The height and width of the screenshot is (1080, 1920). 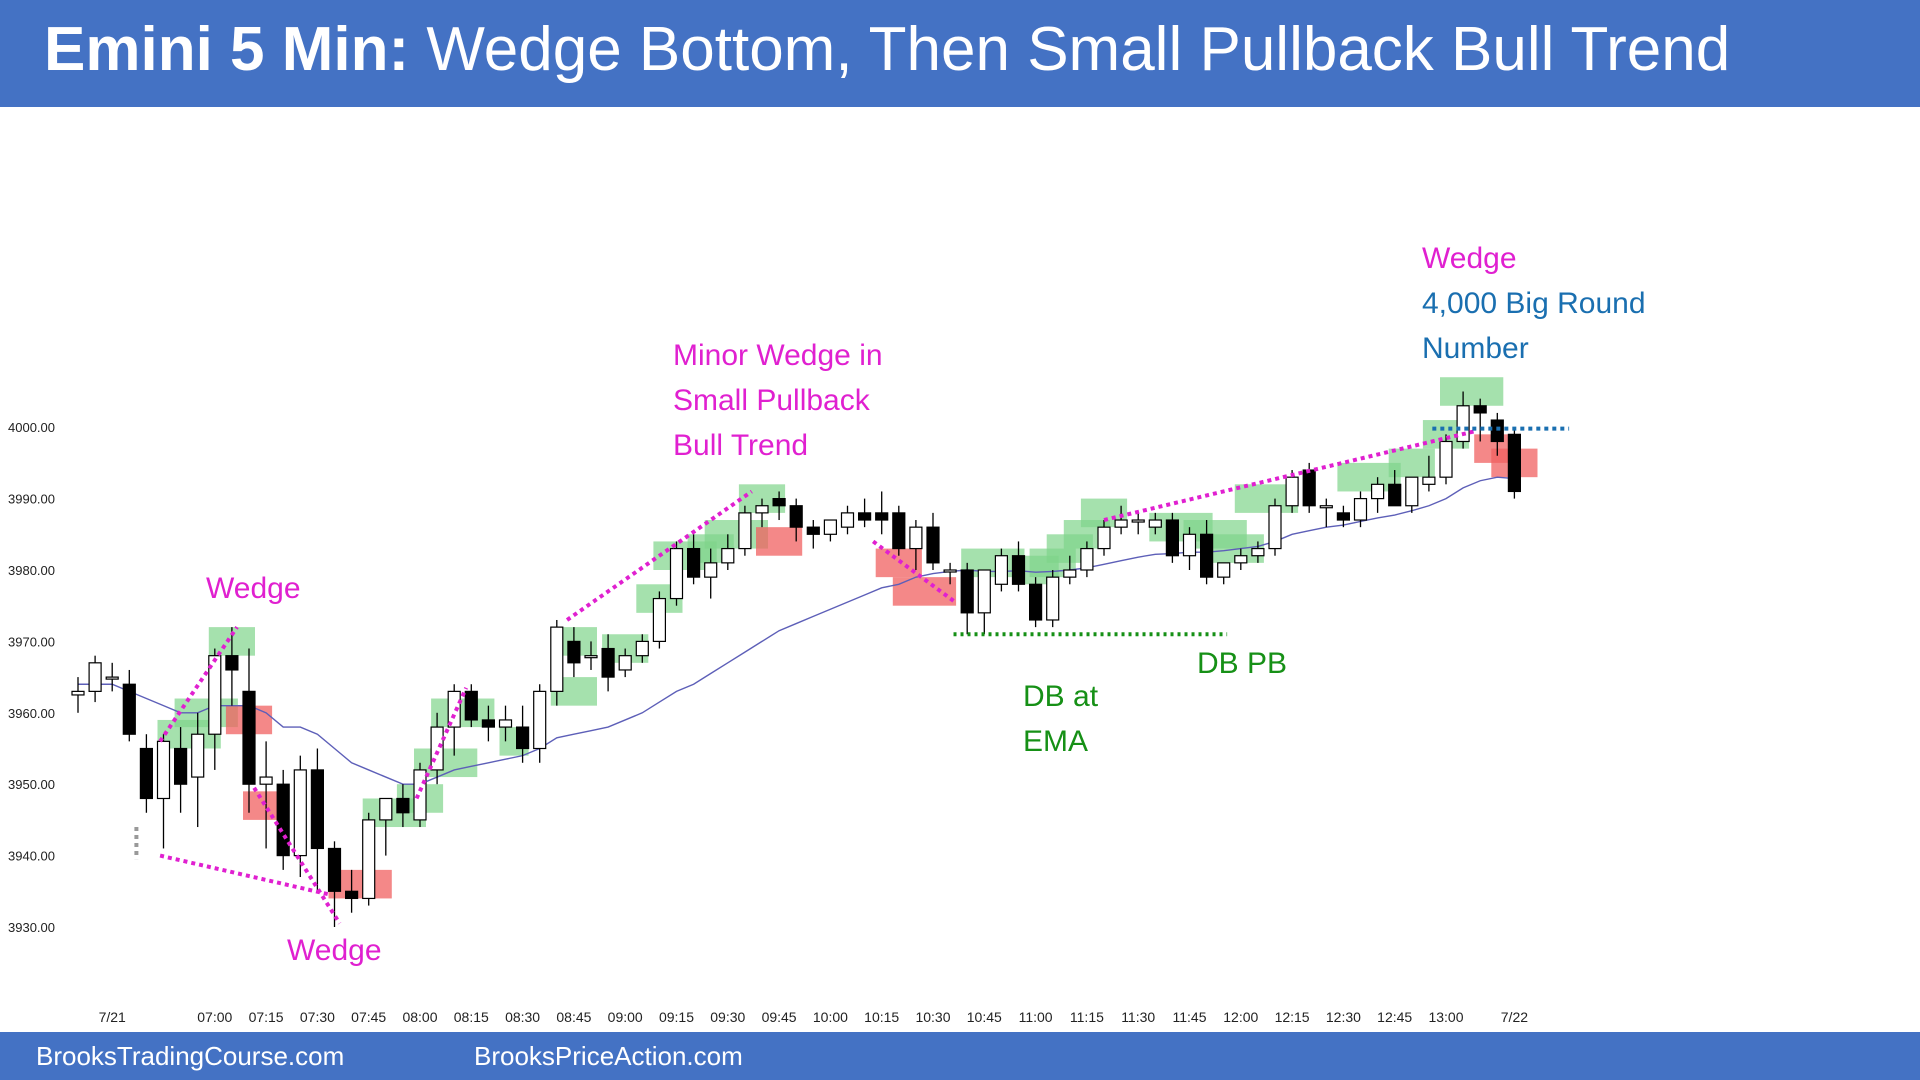 What do you see at coordinates (1190, 1017) in the screenshot?
I see `x-tick-label: 11:45` at bounding box center [1190, 1017].